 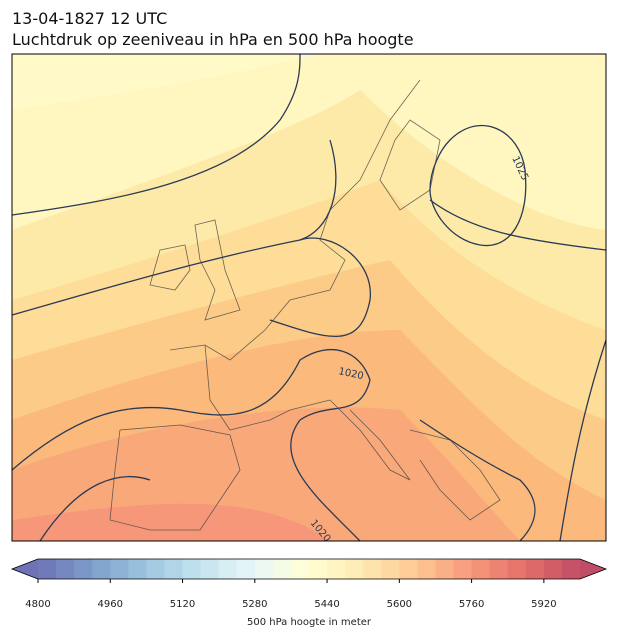 I want to click on contour-label: 1020, so click(x=350, y=374).